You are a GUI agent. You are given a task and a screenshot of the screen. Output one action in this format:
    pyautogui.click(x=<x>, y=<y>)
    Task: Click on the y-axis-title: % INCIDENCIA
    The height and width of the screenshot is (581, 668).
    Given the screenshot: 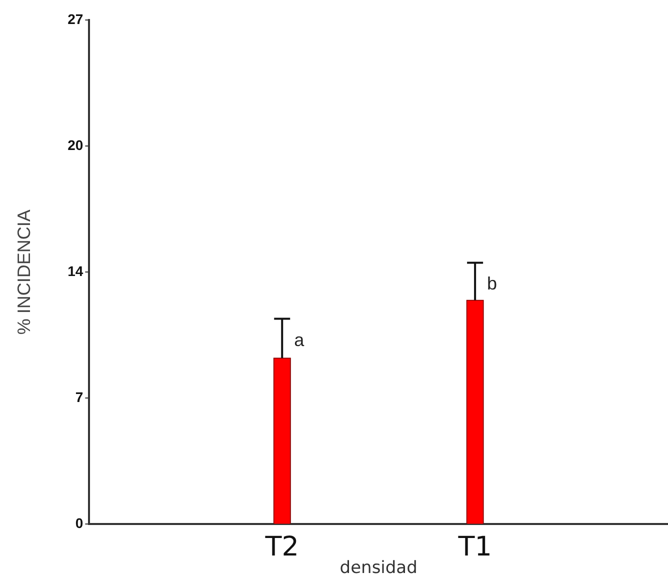 What is the action you would take?
    pyautogui.click(x=24, y=272)
    